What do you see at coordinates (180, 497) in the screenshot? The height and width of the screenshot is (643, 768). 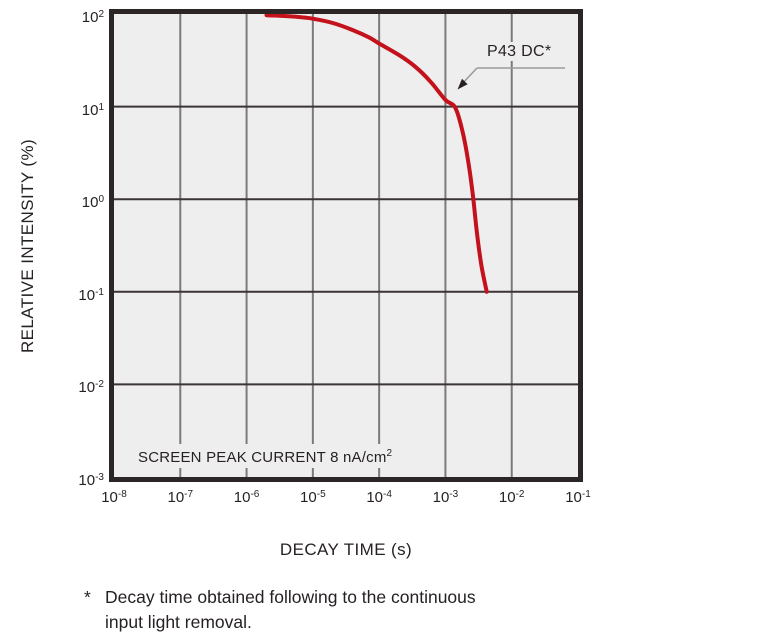 I see `x-tick-label: 10⁻⁷` at bounding box center [180, 497].